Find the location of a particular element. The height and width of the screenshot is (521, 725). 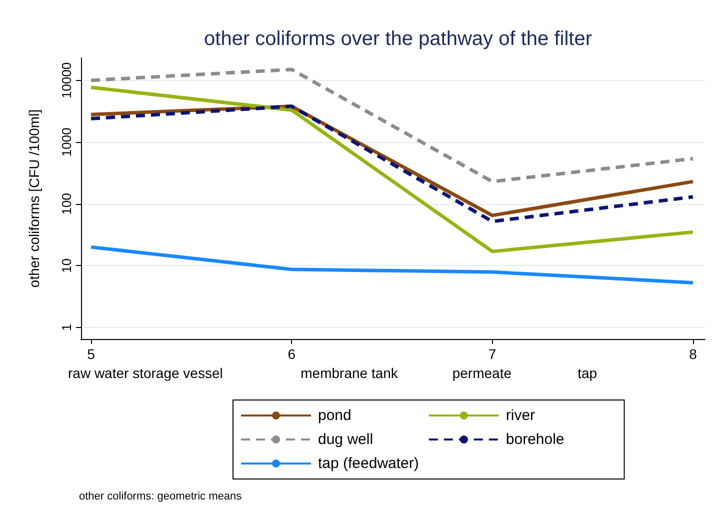

chart-title: other coliforms over the pathway of the filter is located at coordinates (398, 39).